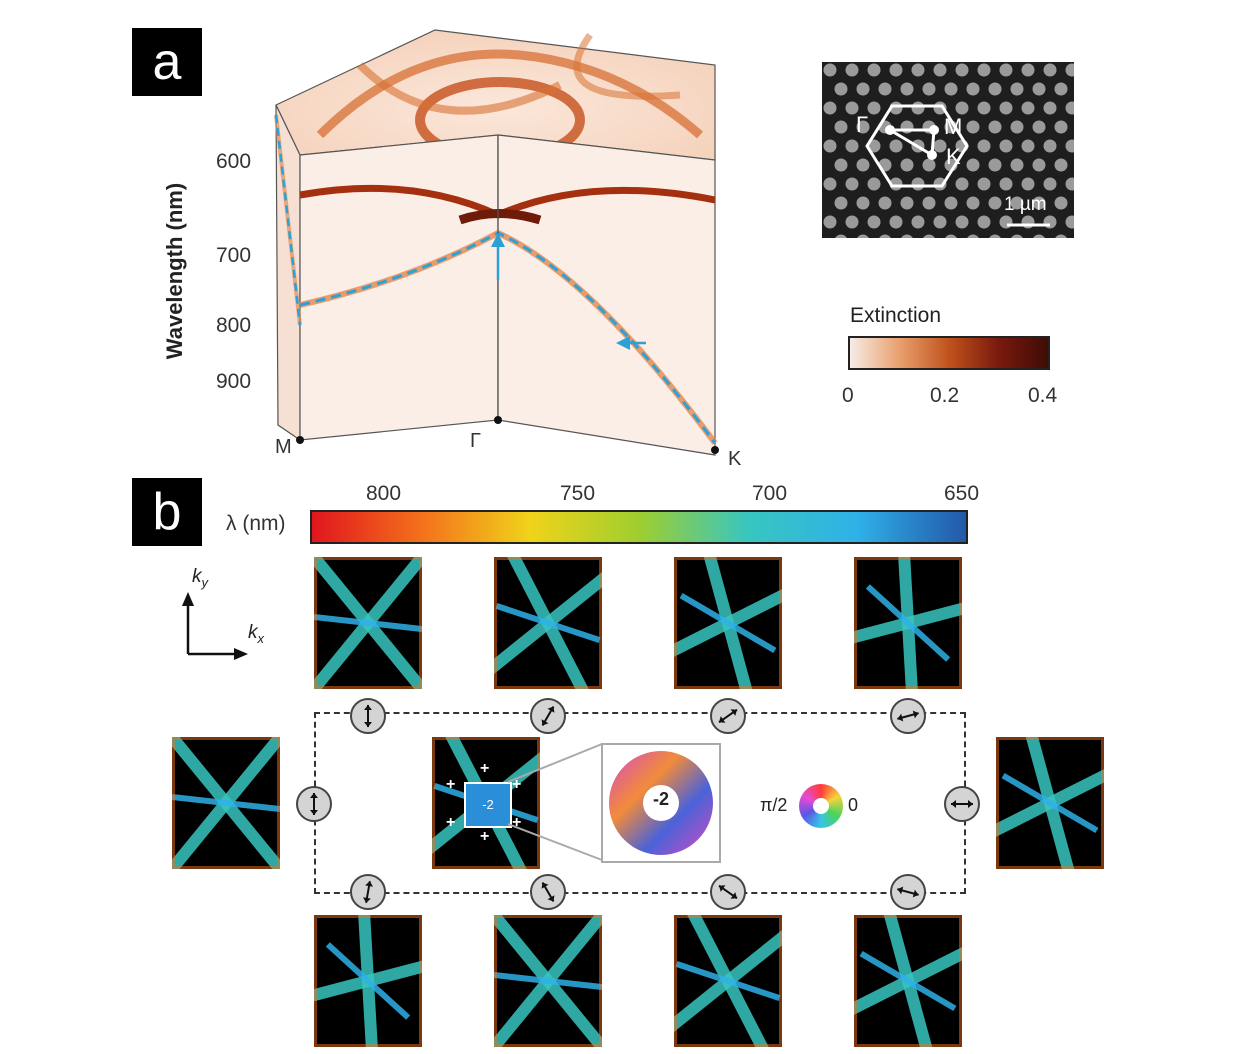 This screenshot has width=1258, height=1054. I want to click on kspace-tile-left, so click(226, 803).